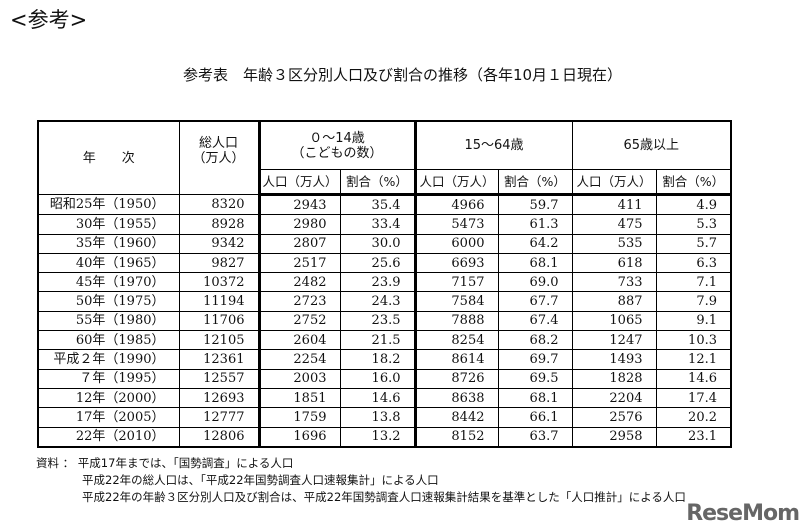  What do you see at coordinates (299, 417) in the screenshot?
I see `value-cell: 1759` at bounding box center [299, 417].